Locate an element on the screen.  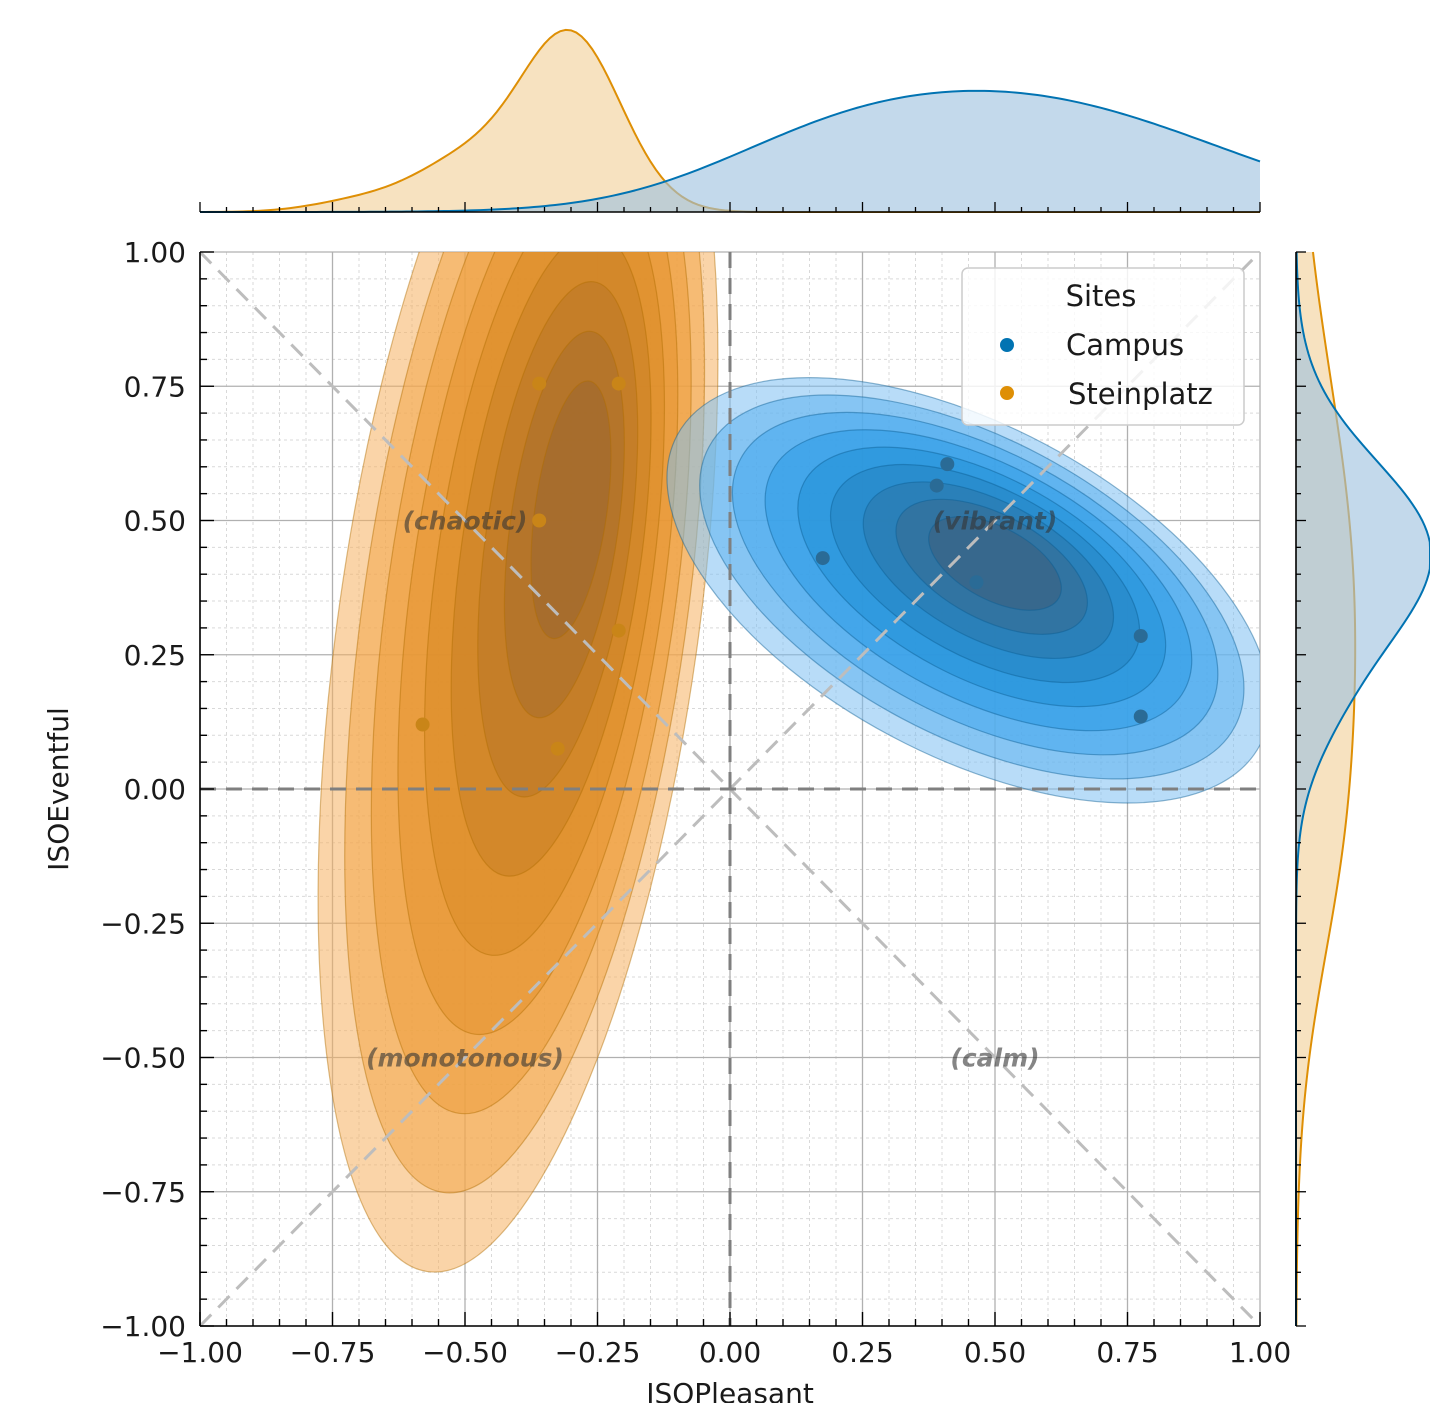
x-tick-labels: −1.00 −0.75 −0.50 −0.25 0.00 0.25 0.50 0.75 1.00 is located at coordinates (724, 1352).